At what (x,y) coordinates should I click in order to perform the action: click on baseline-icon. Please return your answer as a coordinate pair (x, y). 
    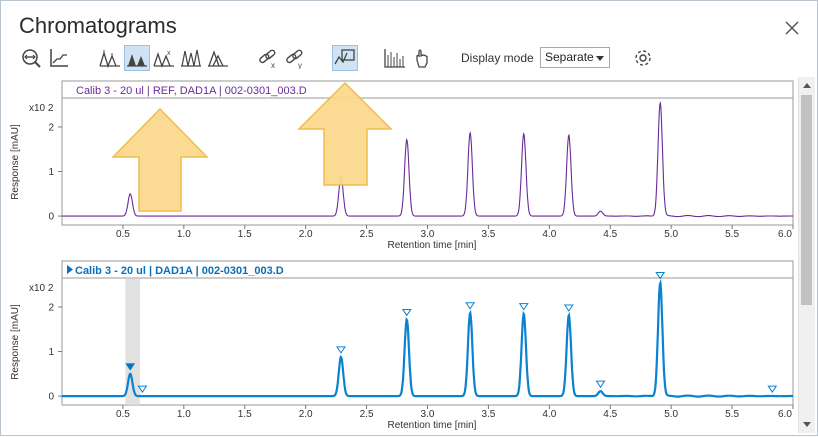
    Looking at the image, I should click on (59, 58).